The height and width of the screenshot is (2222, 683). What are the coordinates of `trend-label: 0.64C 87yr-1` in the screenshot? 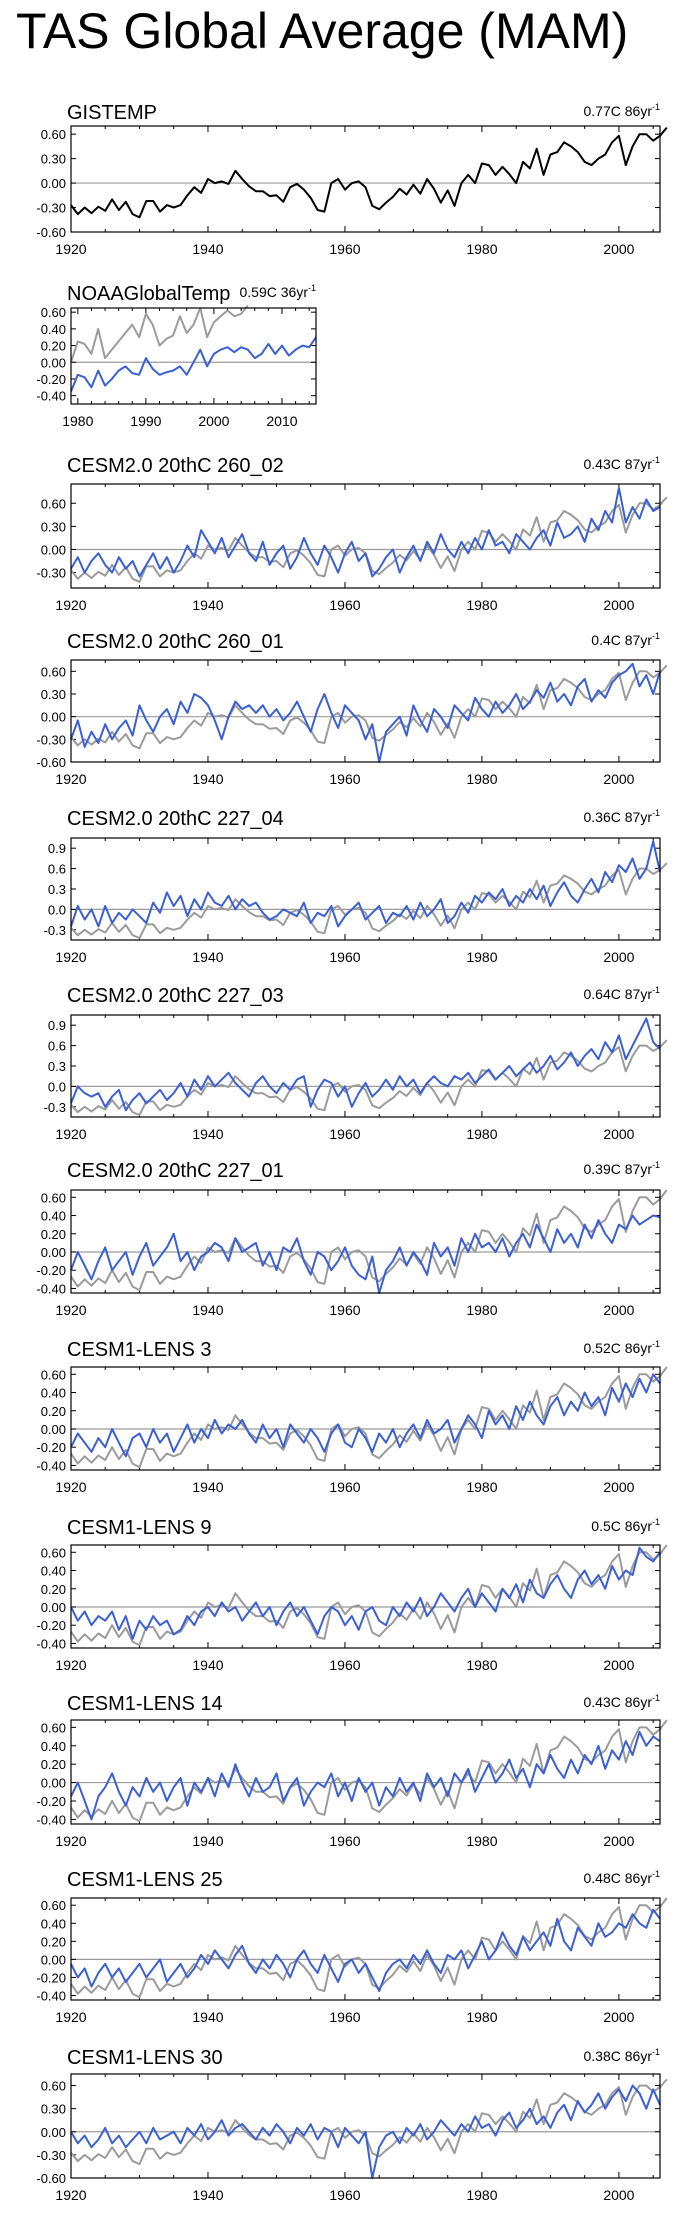 It's located at (622, 993).